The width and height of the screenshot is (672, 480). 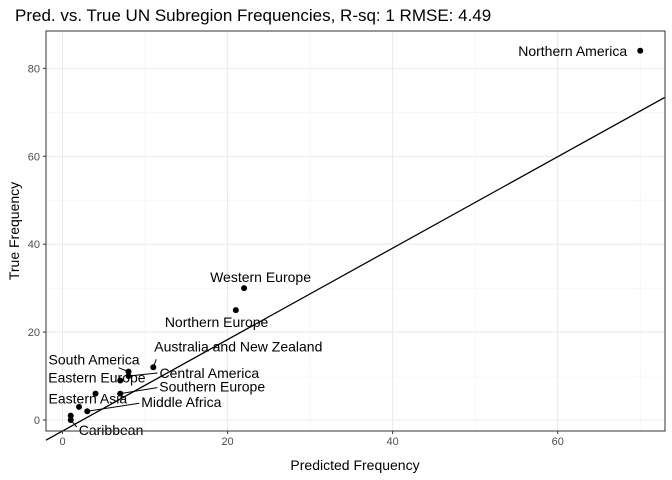 I want to click on y-axis-title: True Frequency, so click(x=14, y=231).